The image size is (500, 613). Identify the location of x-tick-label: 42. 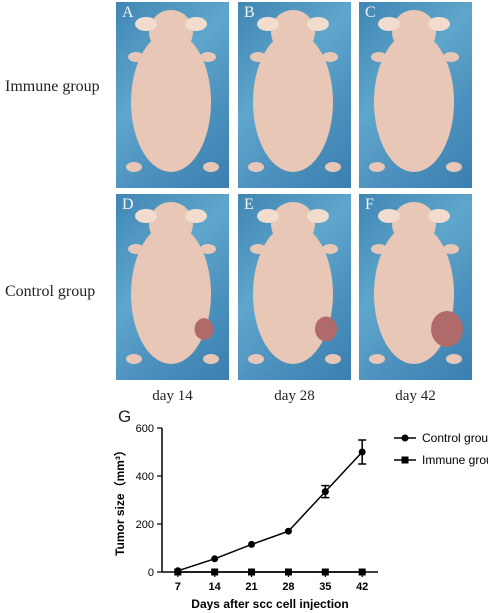
(362, 587).